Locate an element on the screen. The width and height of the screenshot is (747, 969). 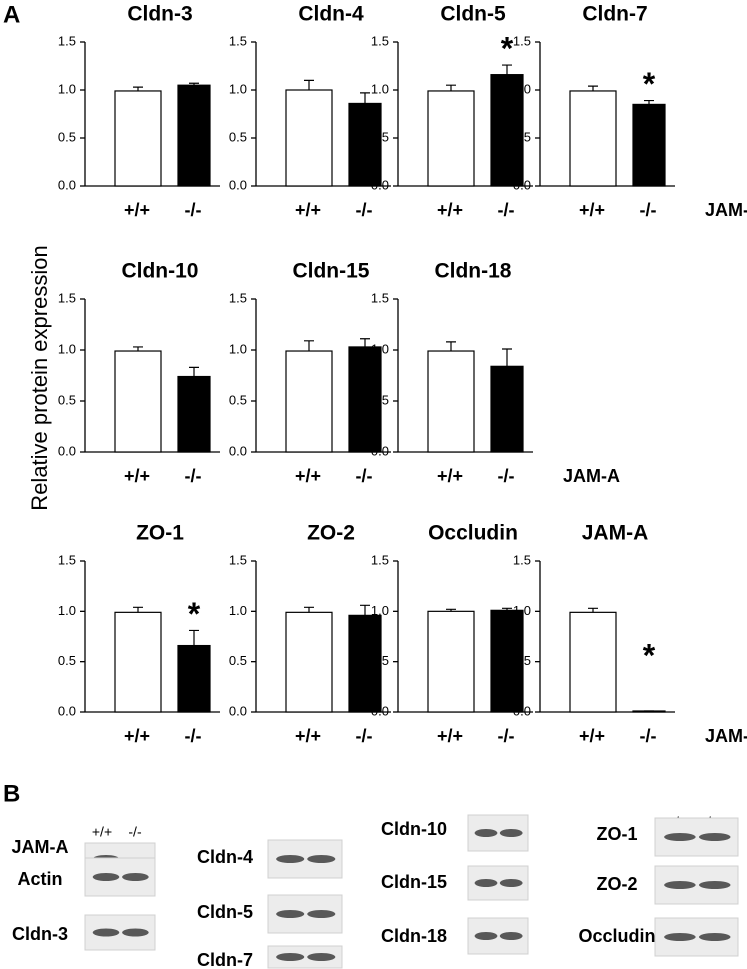
blot-label: ZO-2 is located at coordinates (616, 884).